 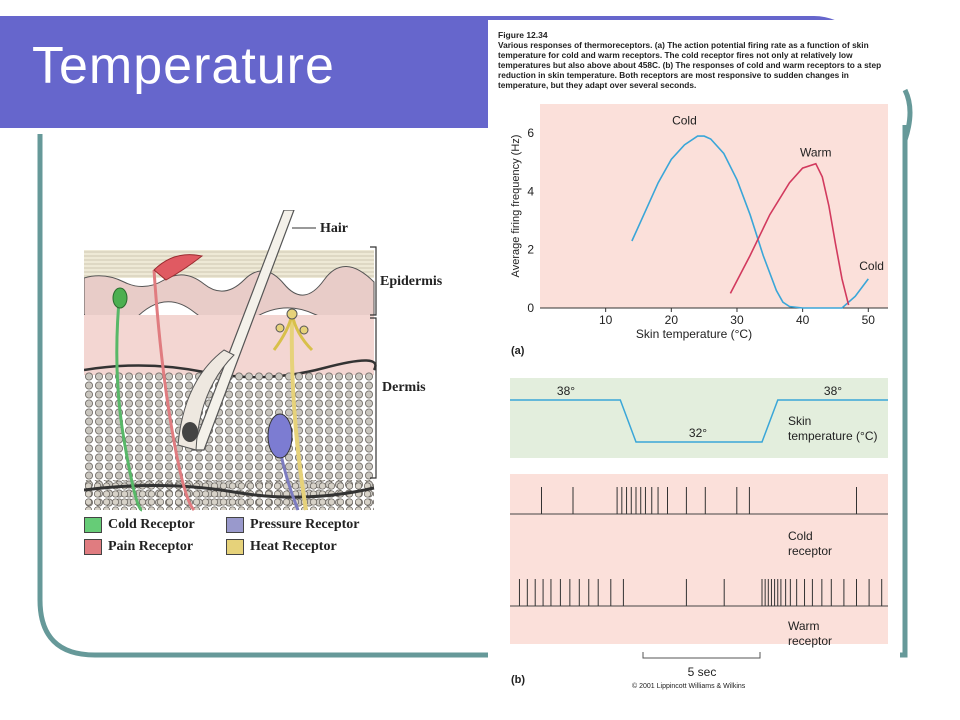 What do you see at coordinates (737, 320) in the screenshot?
I see `x-tick-label-a-2: 30` at bounding box center [737, 320].